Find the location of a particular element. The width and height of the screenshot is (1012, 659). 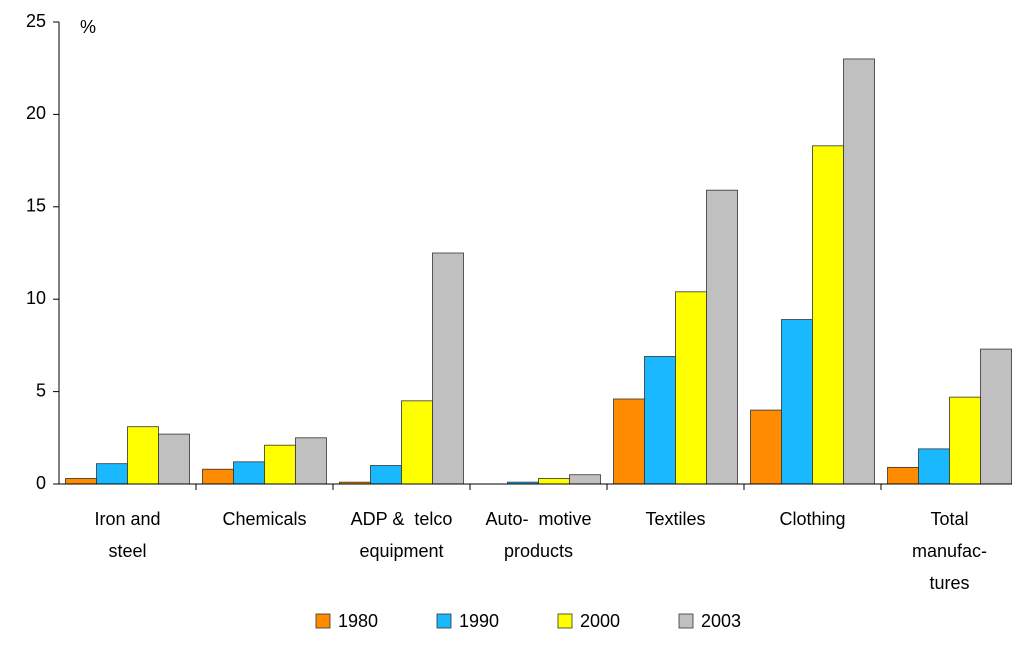

x-tick-label: equipment is located at coordinates (401, 551).